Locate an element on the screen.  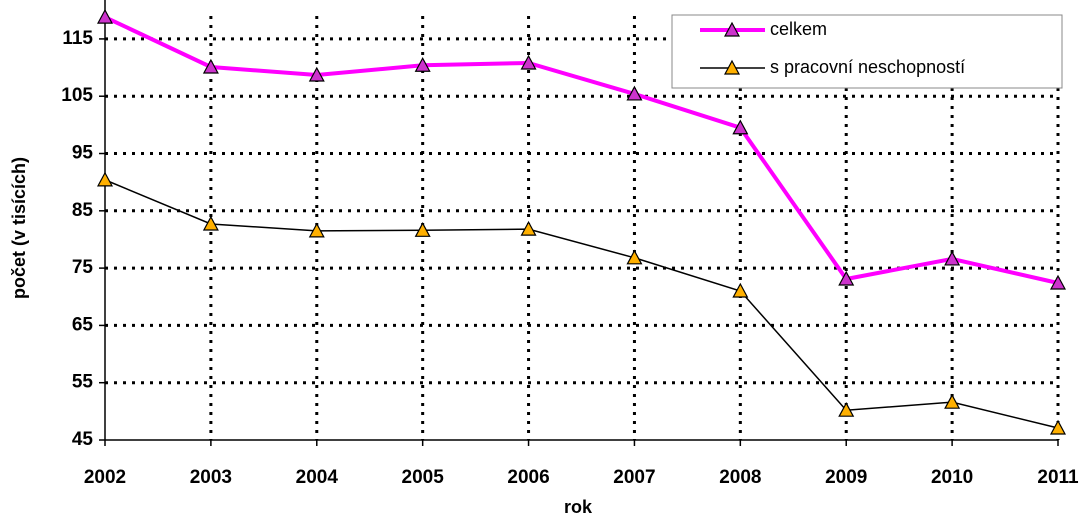
y-tick-label: 75 is located at coordinates (83, 267).